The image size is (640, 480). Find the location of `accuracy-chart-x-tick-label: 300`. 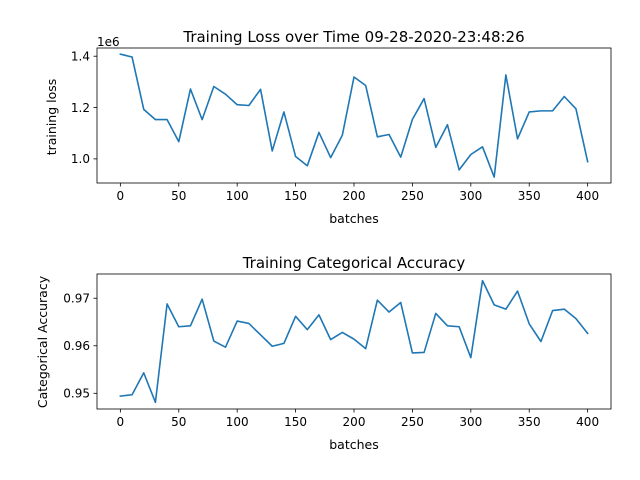

accuracy-chart-x-tick-label: 300 is located at coordinates (470, 422).